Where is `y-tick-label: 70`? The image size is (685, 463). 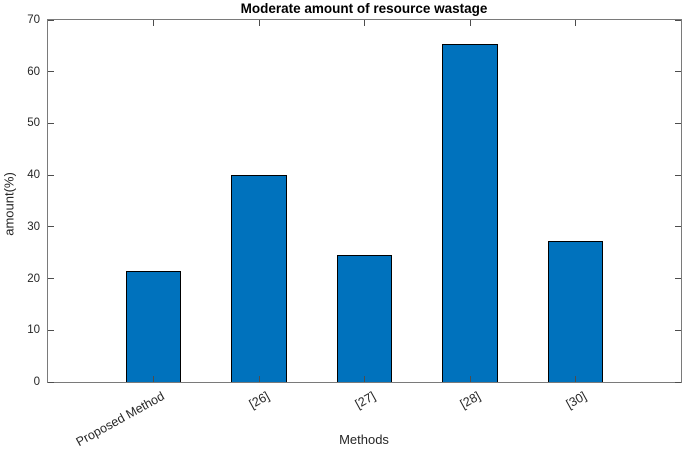 y-tick-label: 70 is located at coordinates (33, 20).